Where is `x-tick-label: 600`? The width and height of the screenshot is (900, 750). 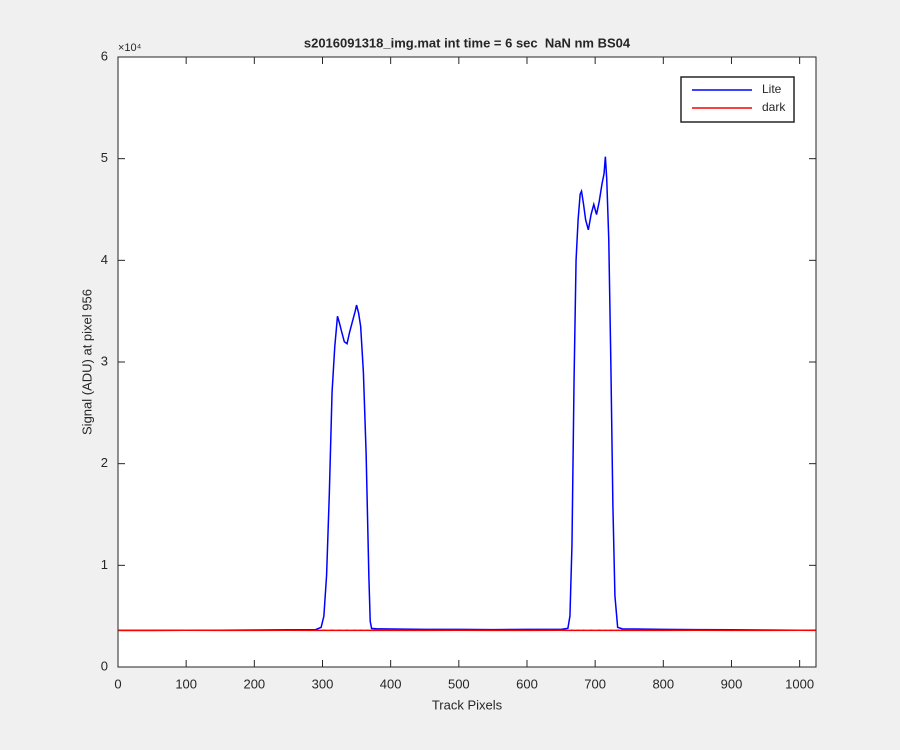
x-tick-label: 600 is located at coordinates (527, 683).